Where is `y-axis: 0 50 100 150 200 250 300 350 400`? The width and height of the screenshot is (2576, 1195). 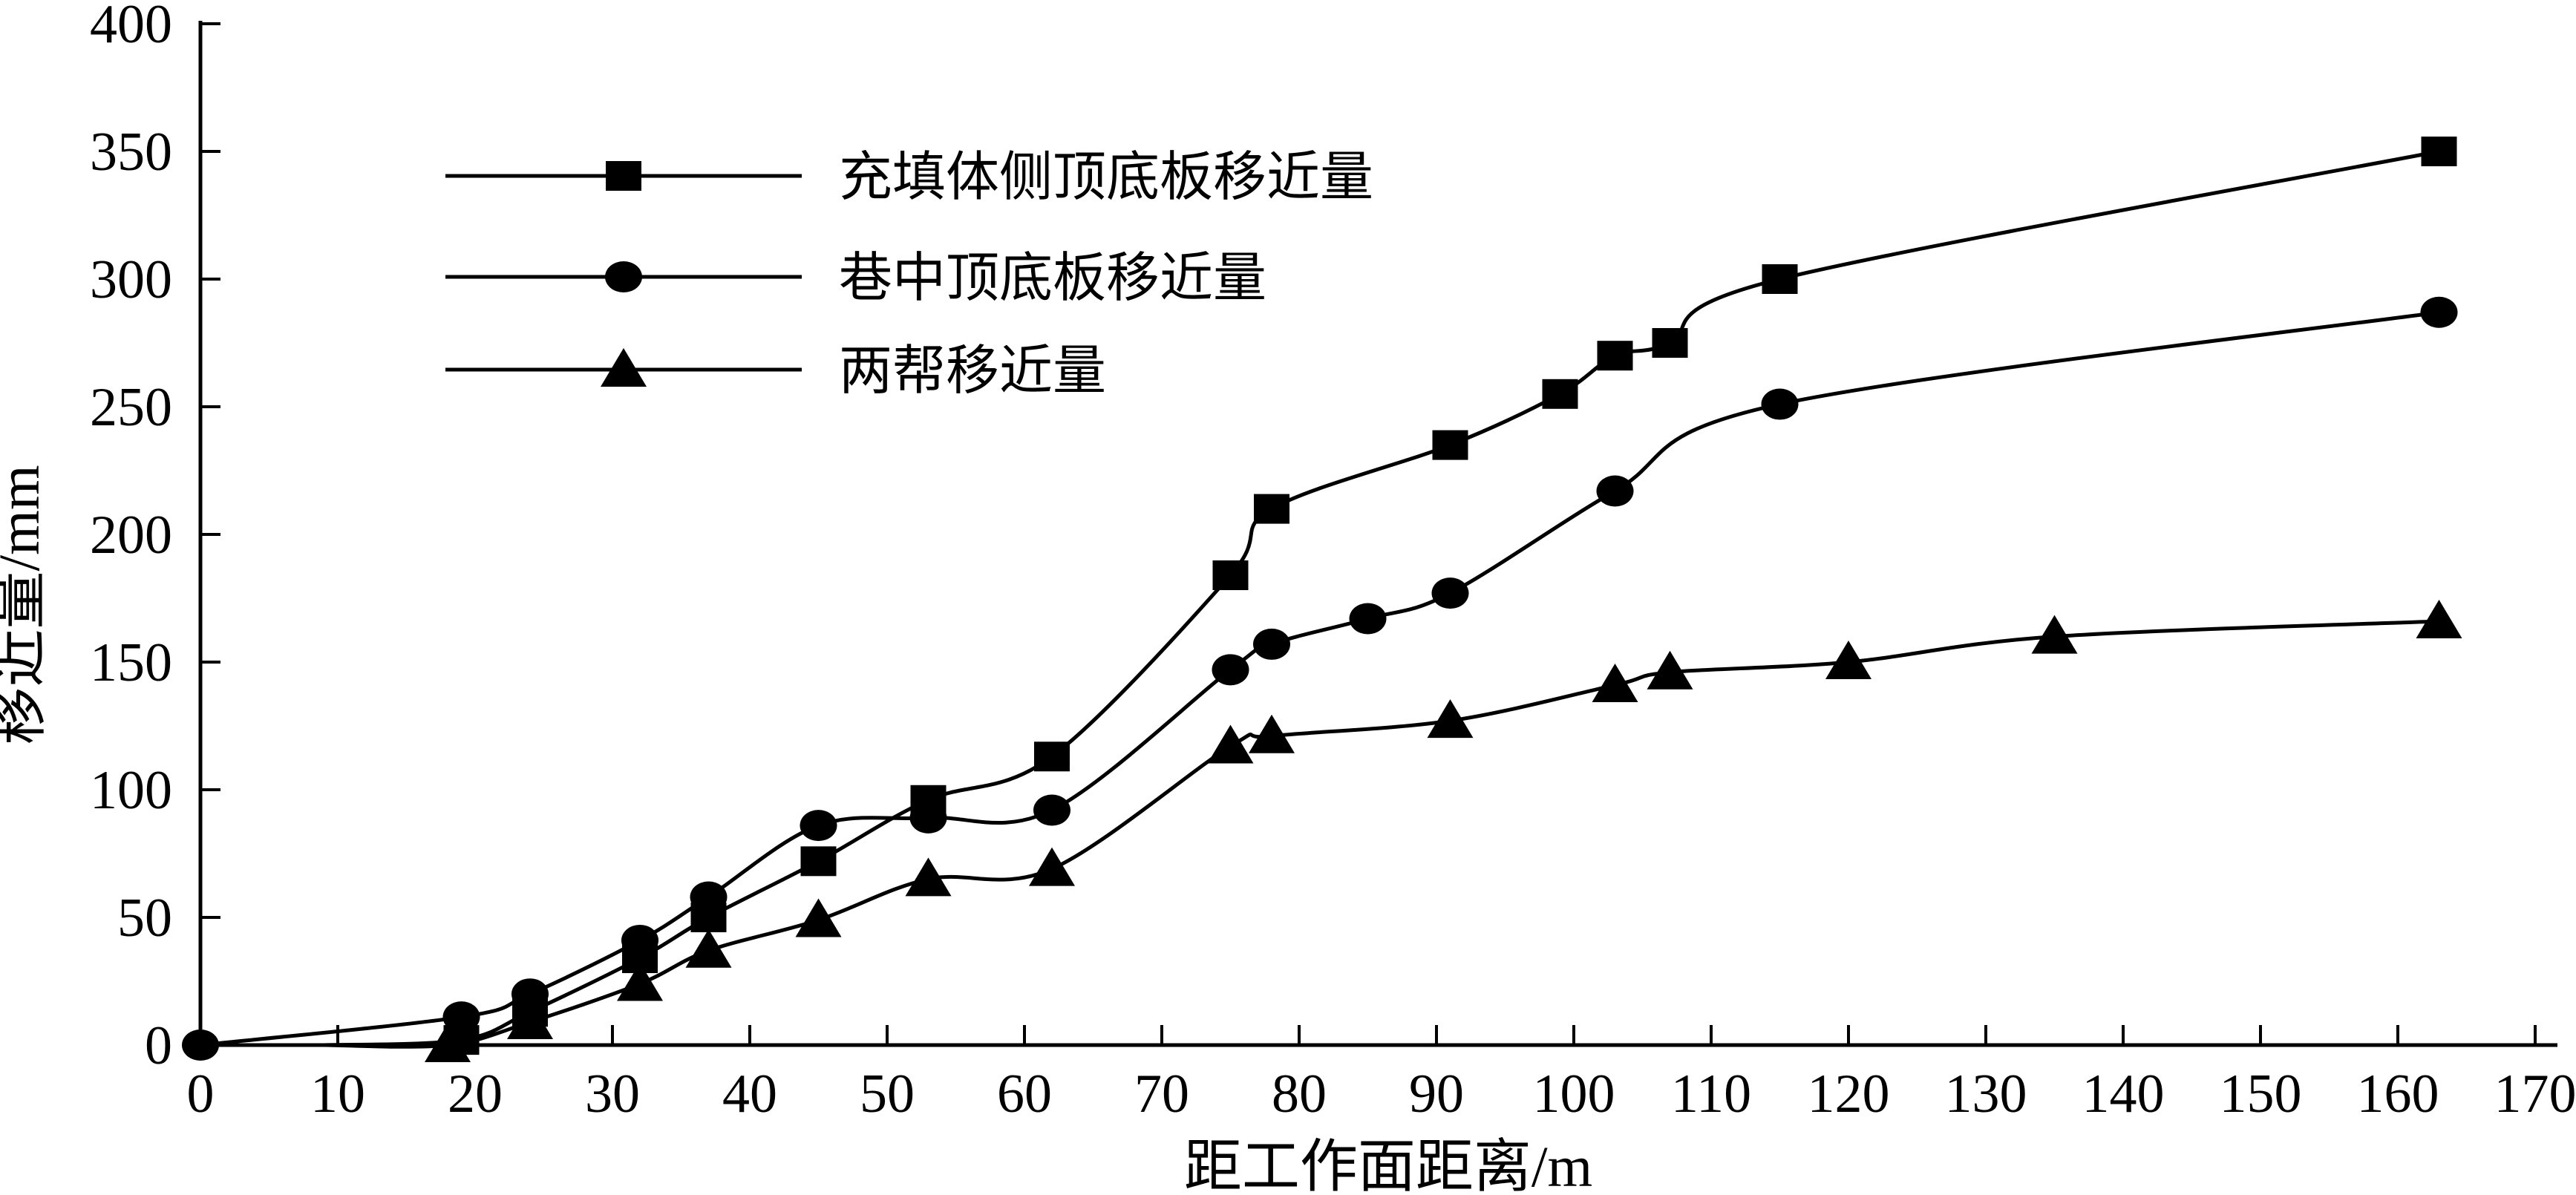
y-axis: 0 50 100 150 200 250 300 350 400 is located at coordinates (155, 538).